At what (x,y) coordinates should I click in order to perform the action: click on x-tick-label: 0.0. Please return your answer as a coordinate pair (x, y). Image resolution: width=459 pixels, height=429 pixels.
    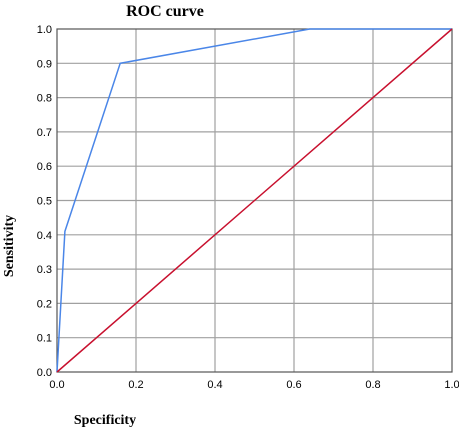
    Looking at the image, I should click on (56, 385).